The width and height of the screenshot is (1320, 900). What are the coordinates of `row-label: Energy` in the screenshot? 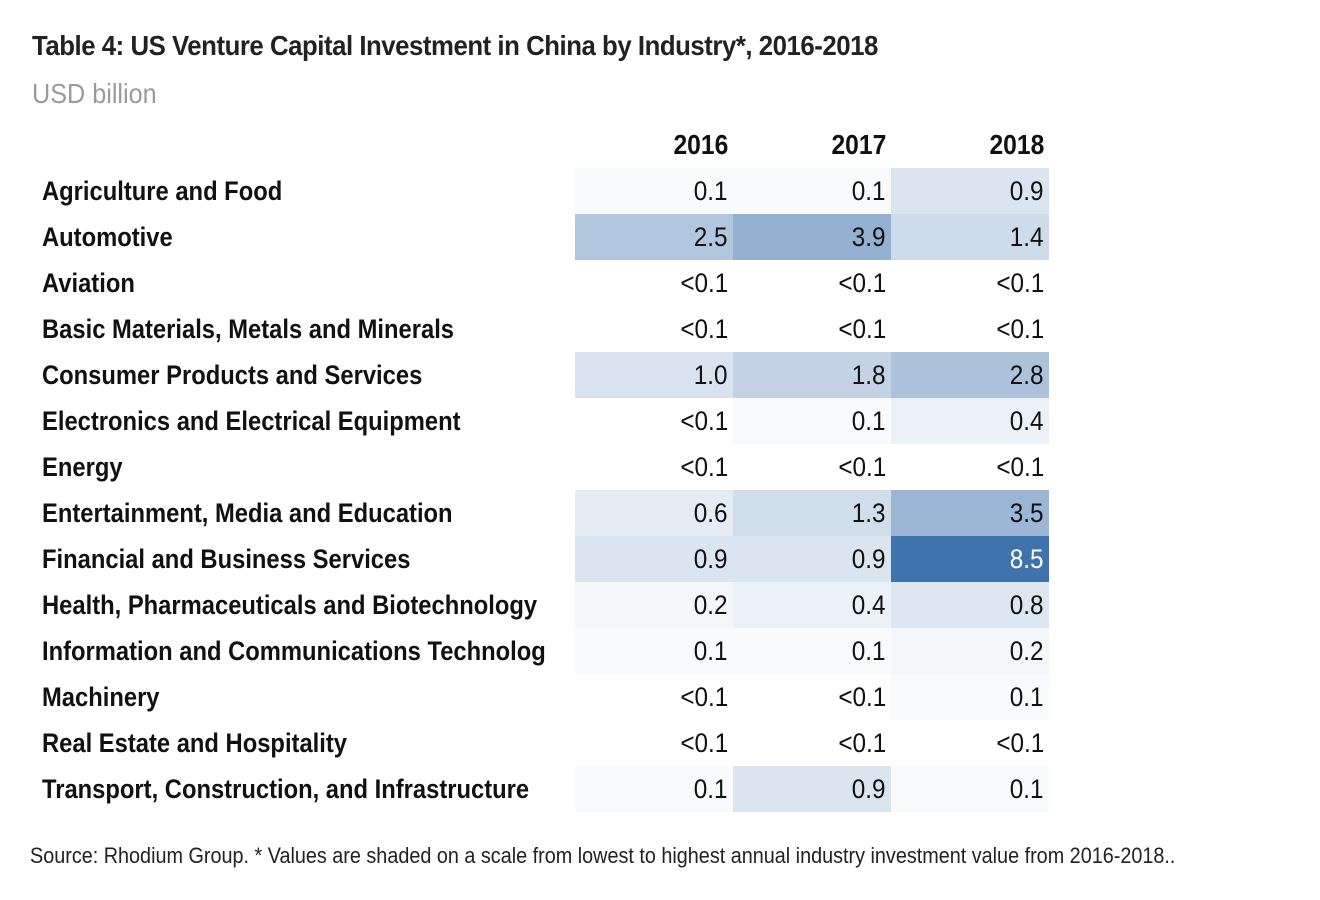 It's located at (82, 466).